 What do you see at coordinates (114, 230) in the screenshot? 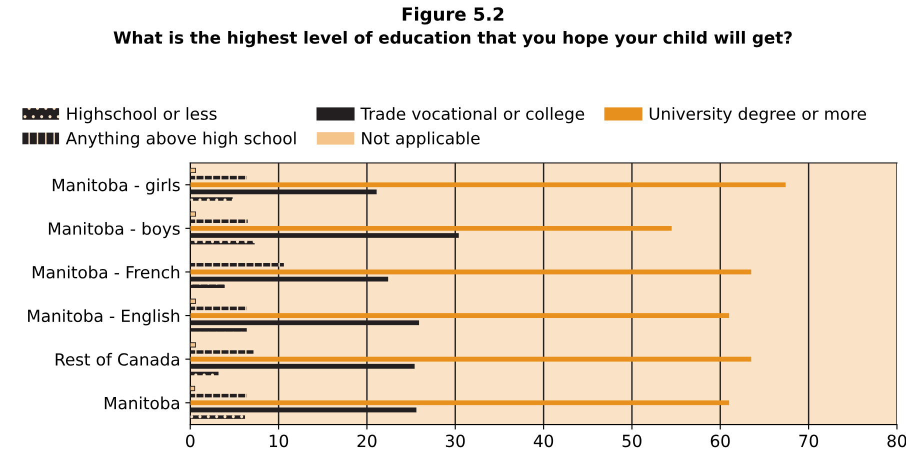
I see `y-tick-label: Manitoba - boys` at bounding box center [114, 230].